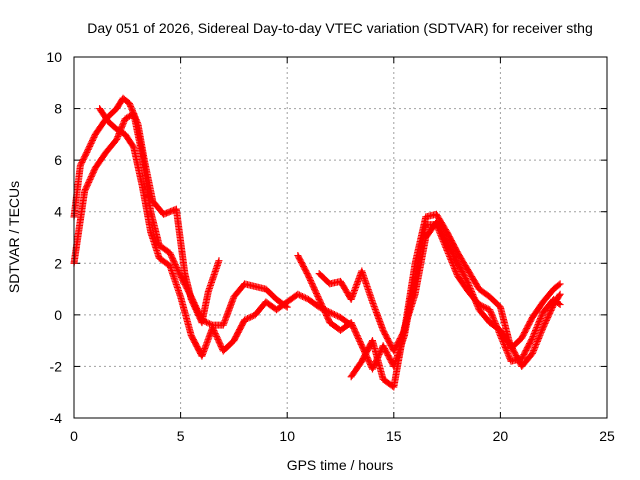 This screenshot has width=640, height=480. What do you see at coordinates (287, 436) in the screenshot?
I see `x-tick-label: 10` at bounding box center [287, 436].